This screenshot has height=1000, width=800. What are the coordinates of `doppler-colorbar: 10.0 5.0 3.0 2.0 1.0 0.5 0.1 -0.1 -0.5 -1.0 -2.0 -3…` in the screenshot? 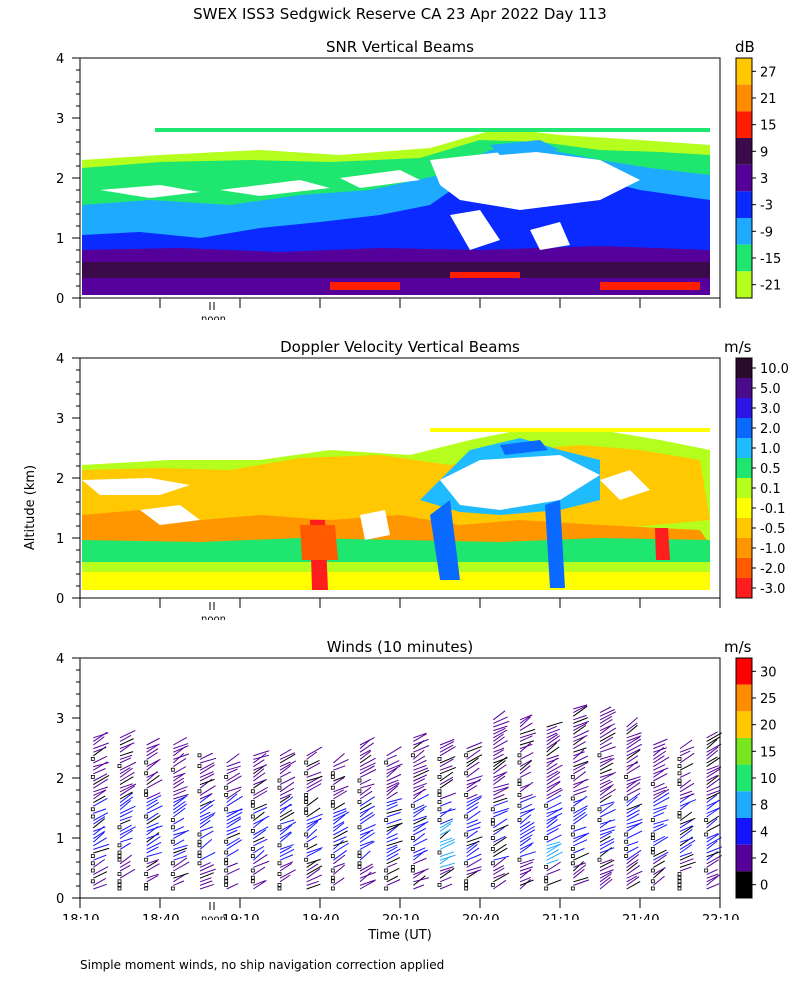 It's located at (762, 478).